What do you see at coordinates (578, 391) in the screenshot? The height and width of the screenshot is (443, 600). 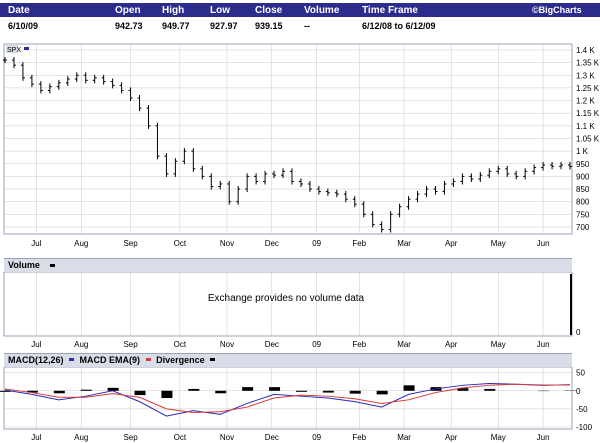 I see `macd-y-tick-label: 0` at bounding box center [578, 391].